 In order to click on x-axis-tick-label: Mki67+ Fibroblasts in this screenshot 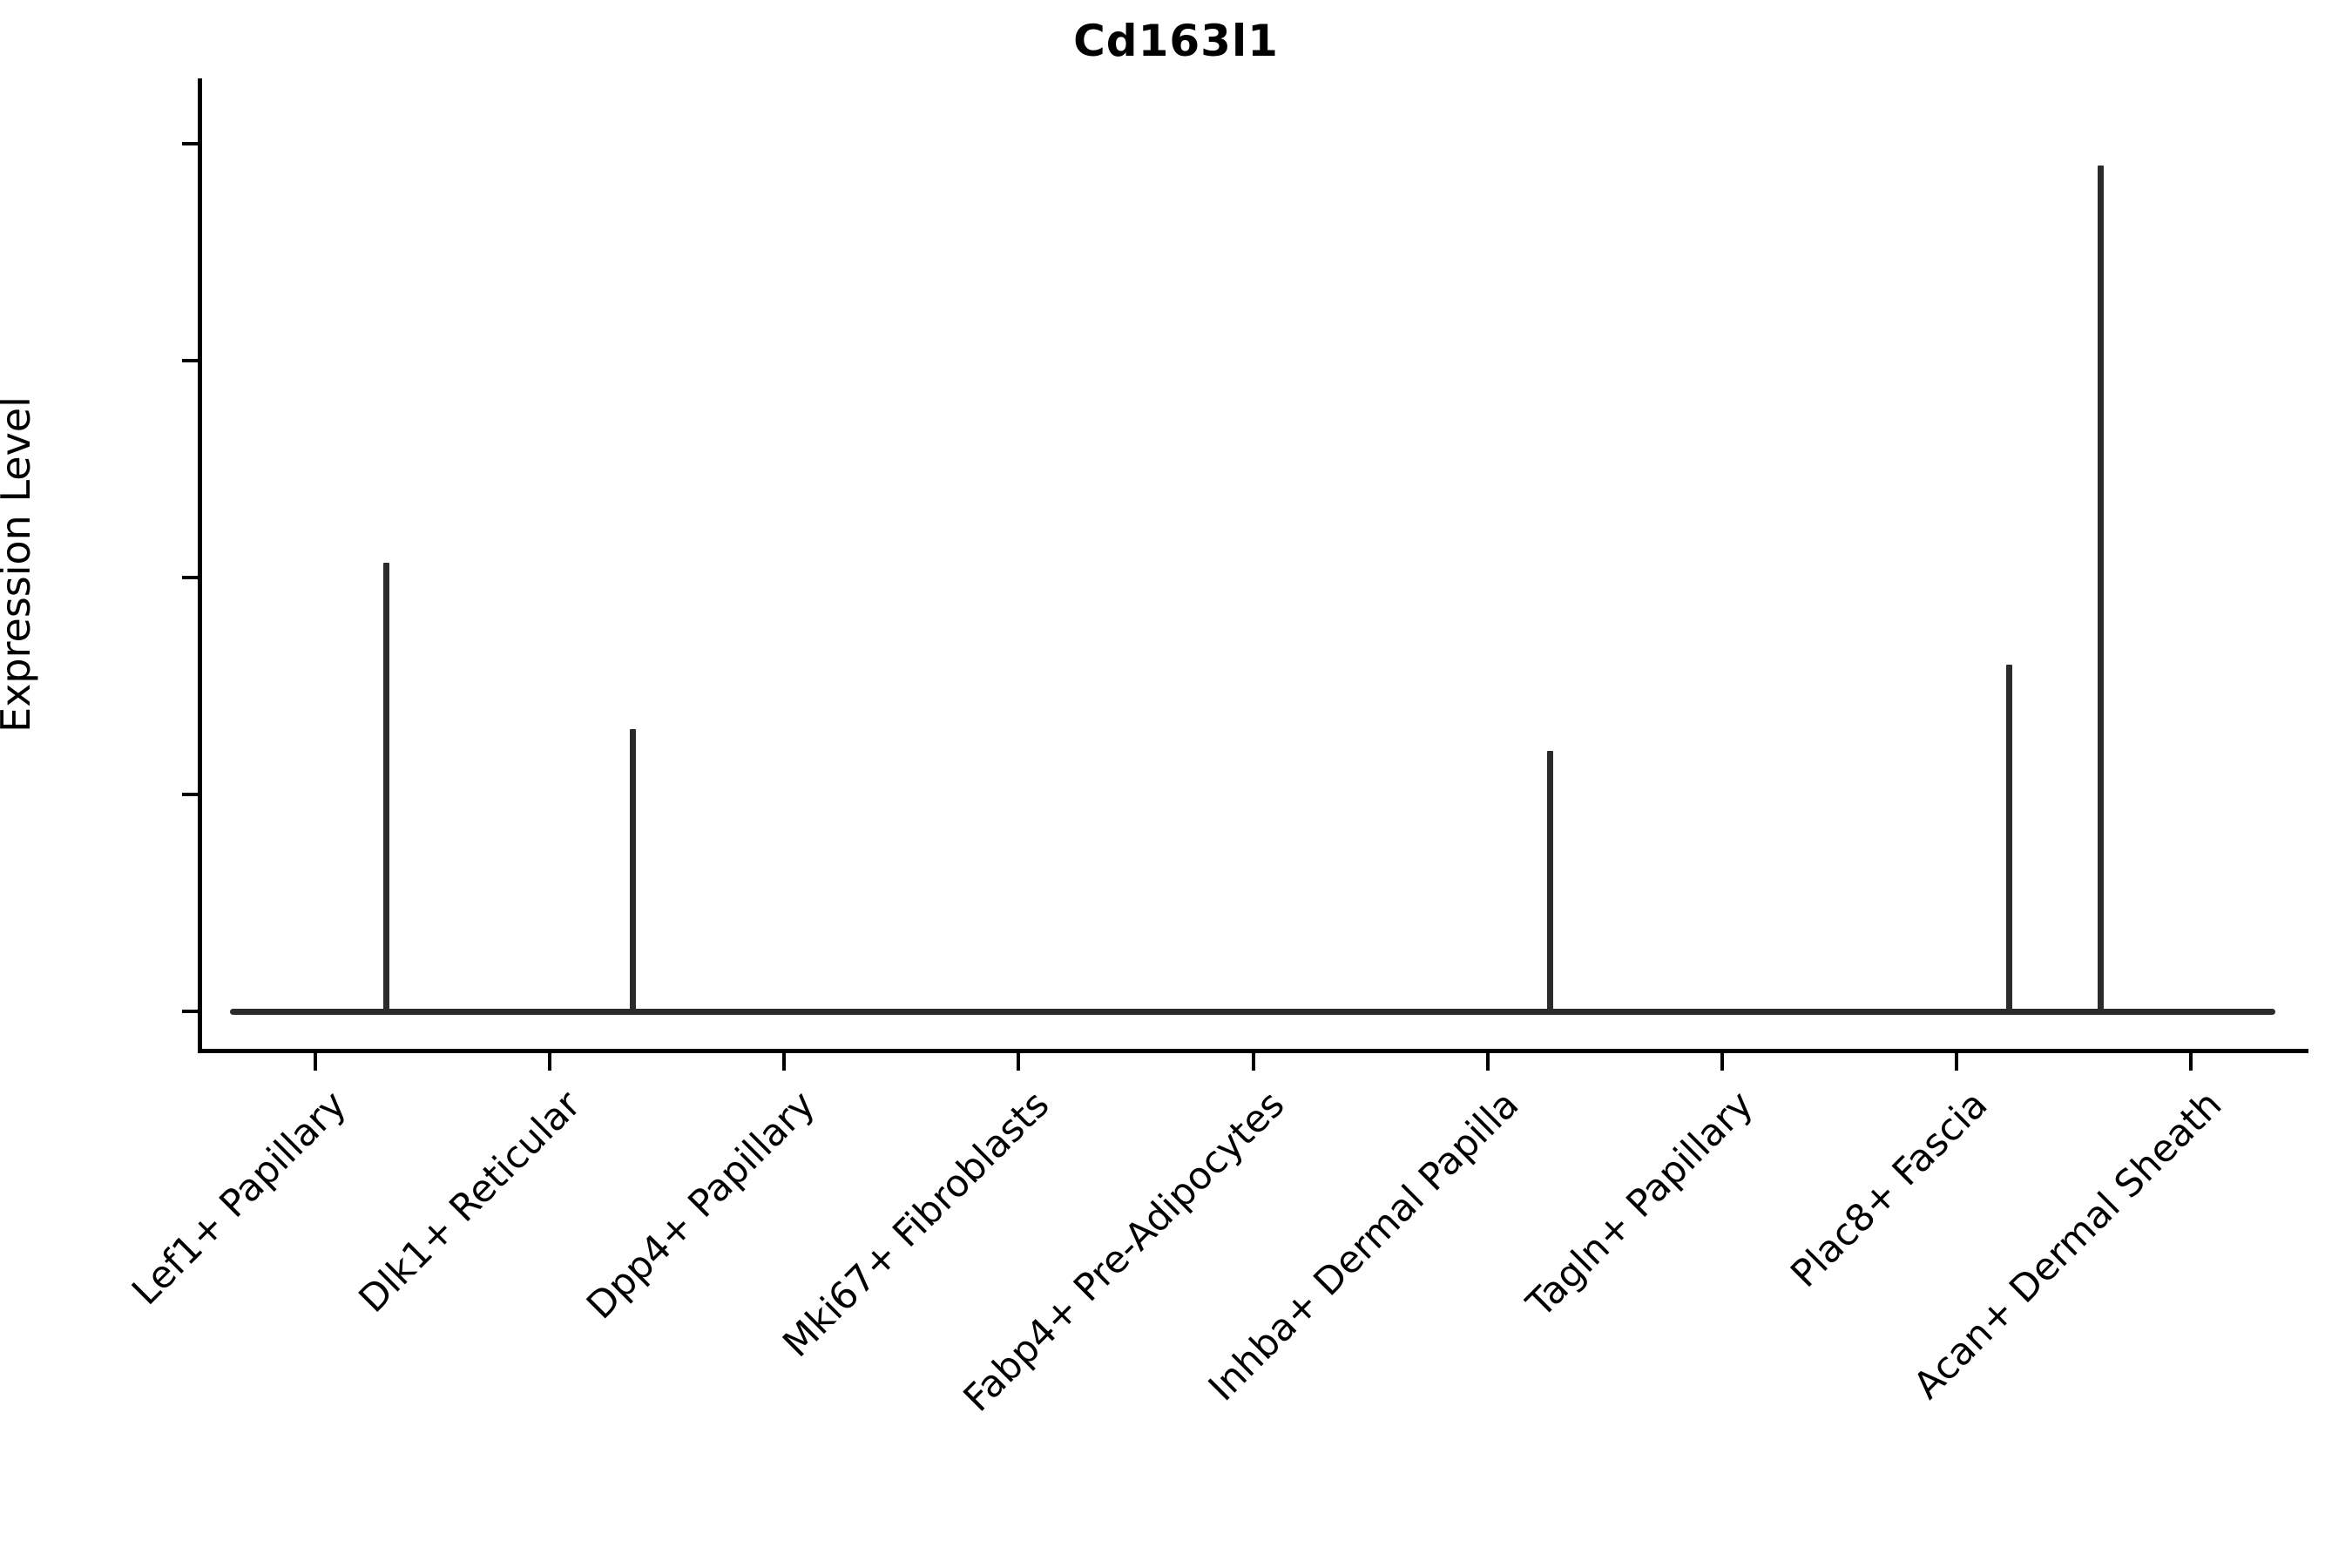, I will do `click(916, 1224)`.